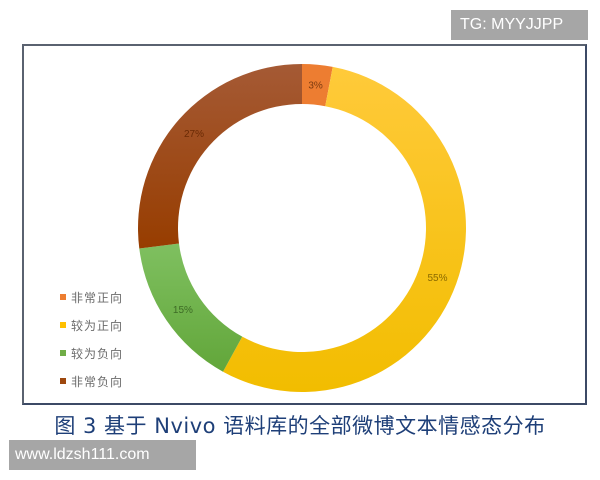 The width and height of the screenshot is (600, 480). I want to click on legend-label: 较为负向, so click(97, 353).